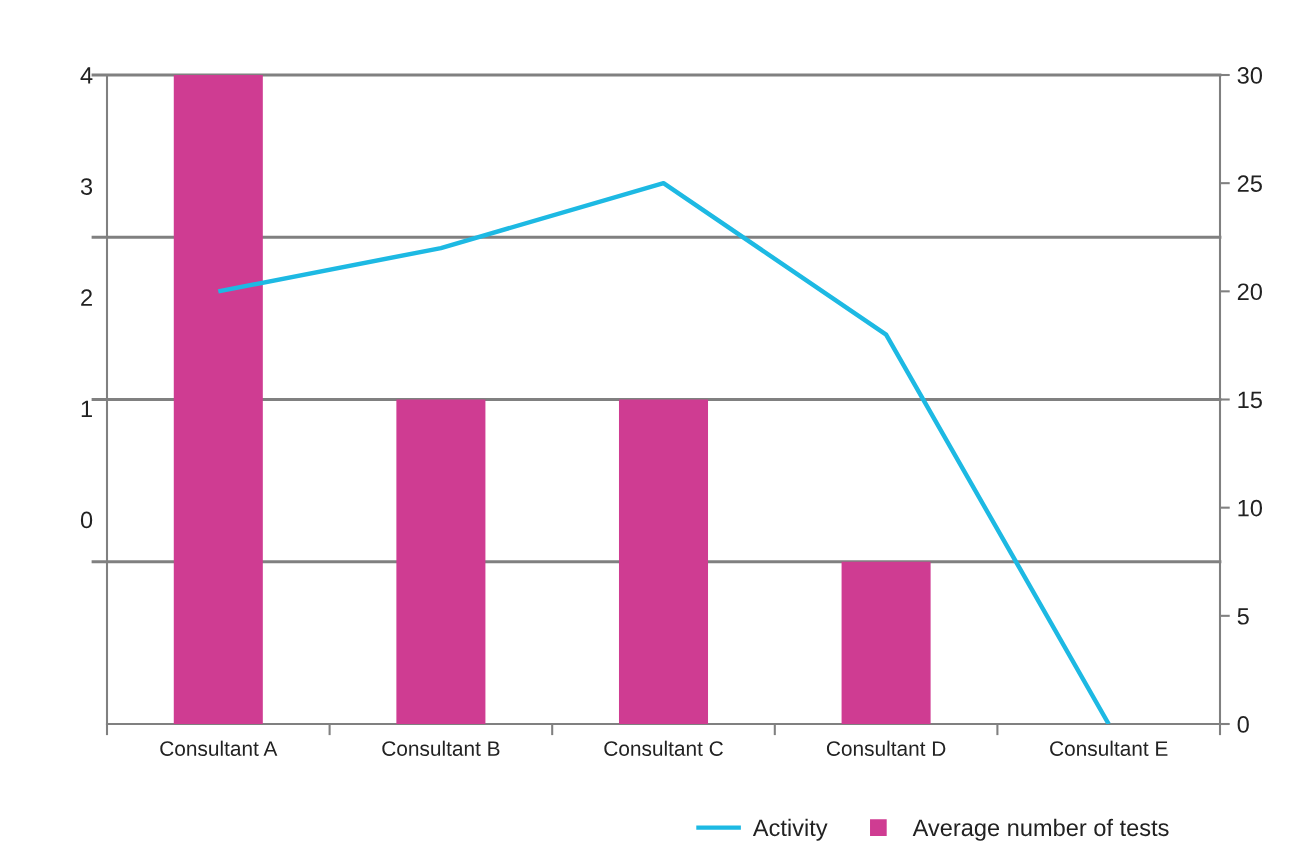  Describe the element at coordinates (1243, 616) in the screenshot. I see `y2-tick-label: 5` at that location.